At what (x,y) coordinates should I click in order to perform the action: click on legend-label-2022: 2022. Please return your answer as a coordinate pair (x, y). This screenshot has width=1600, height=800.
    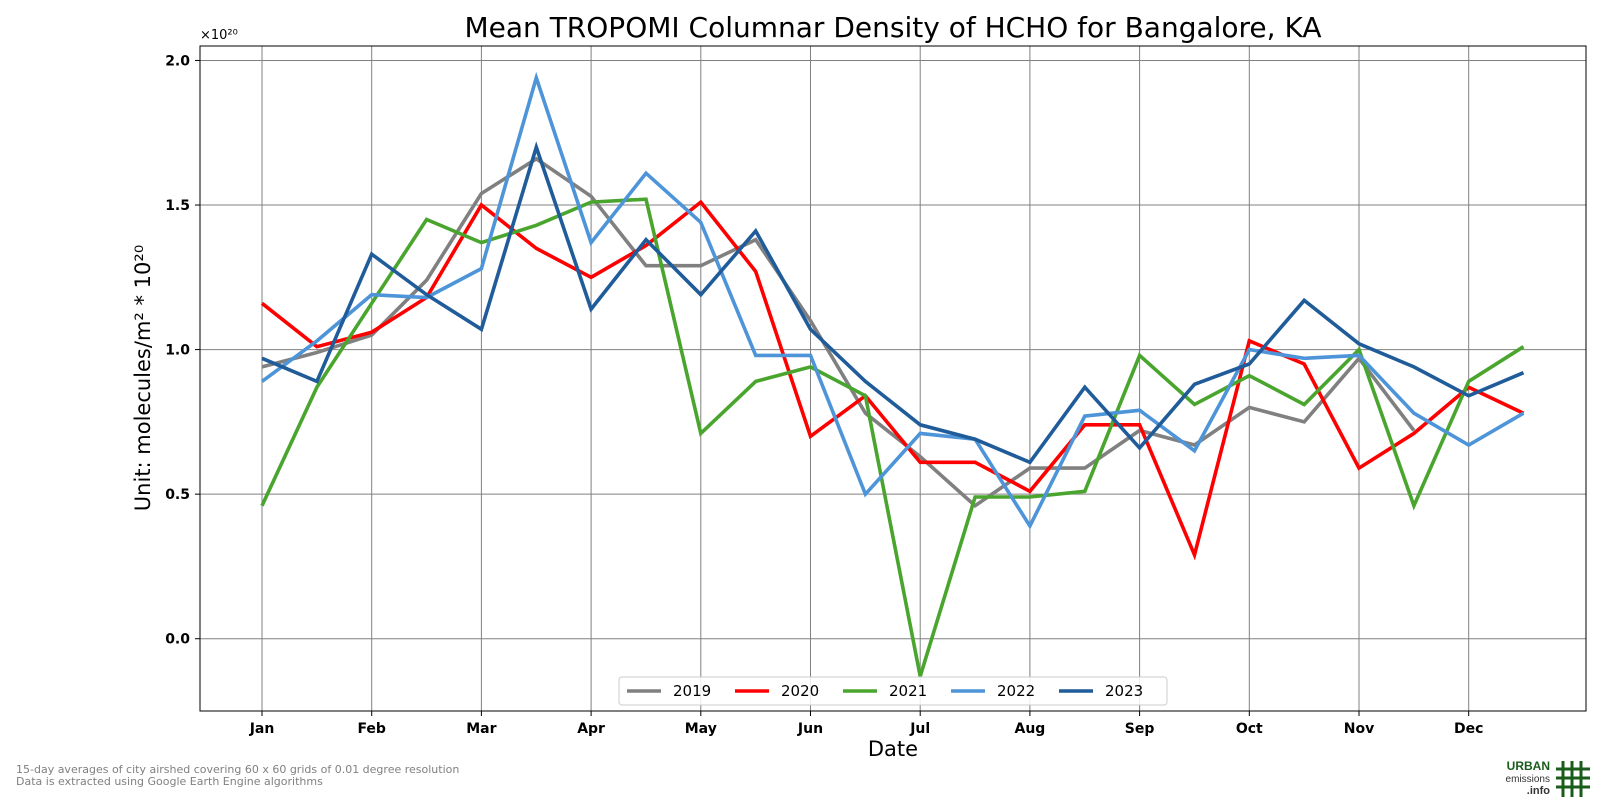
    Looking at the image, I should click on (1016, 691).